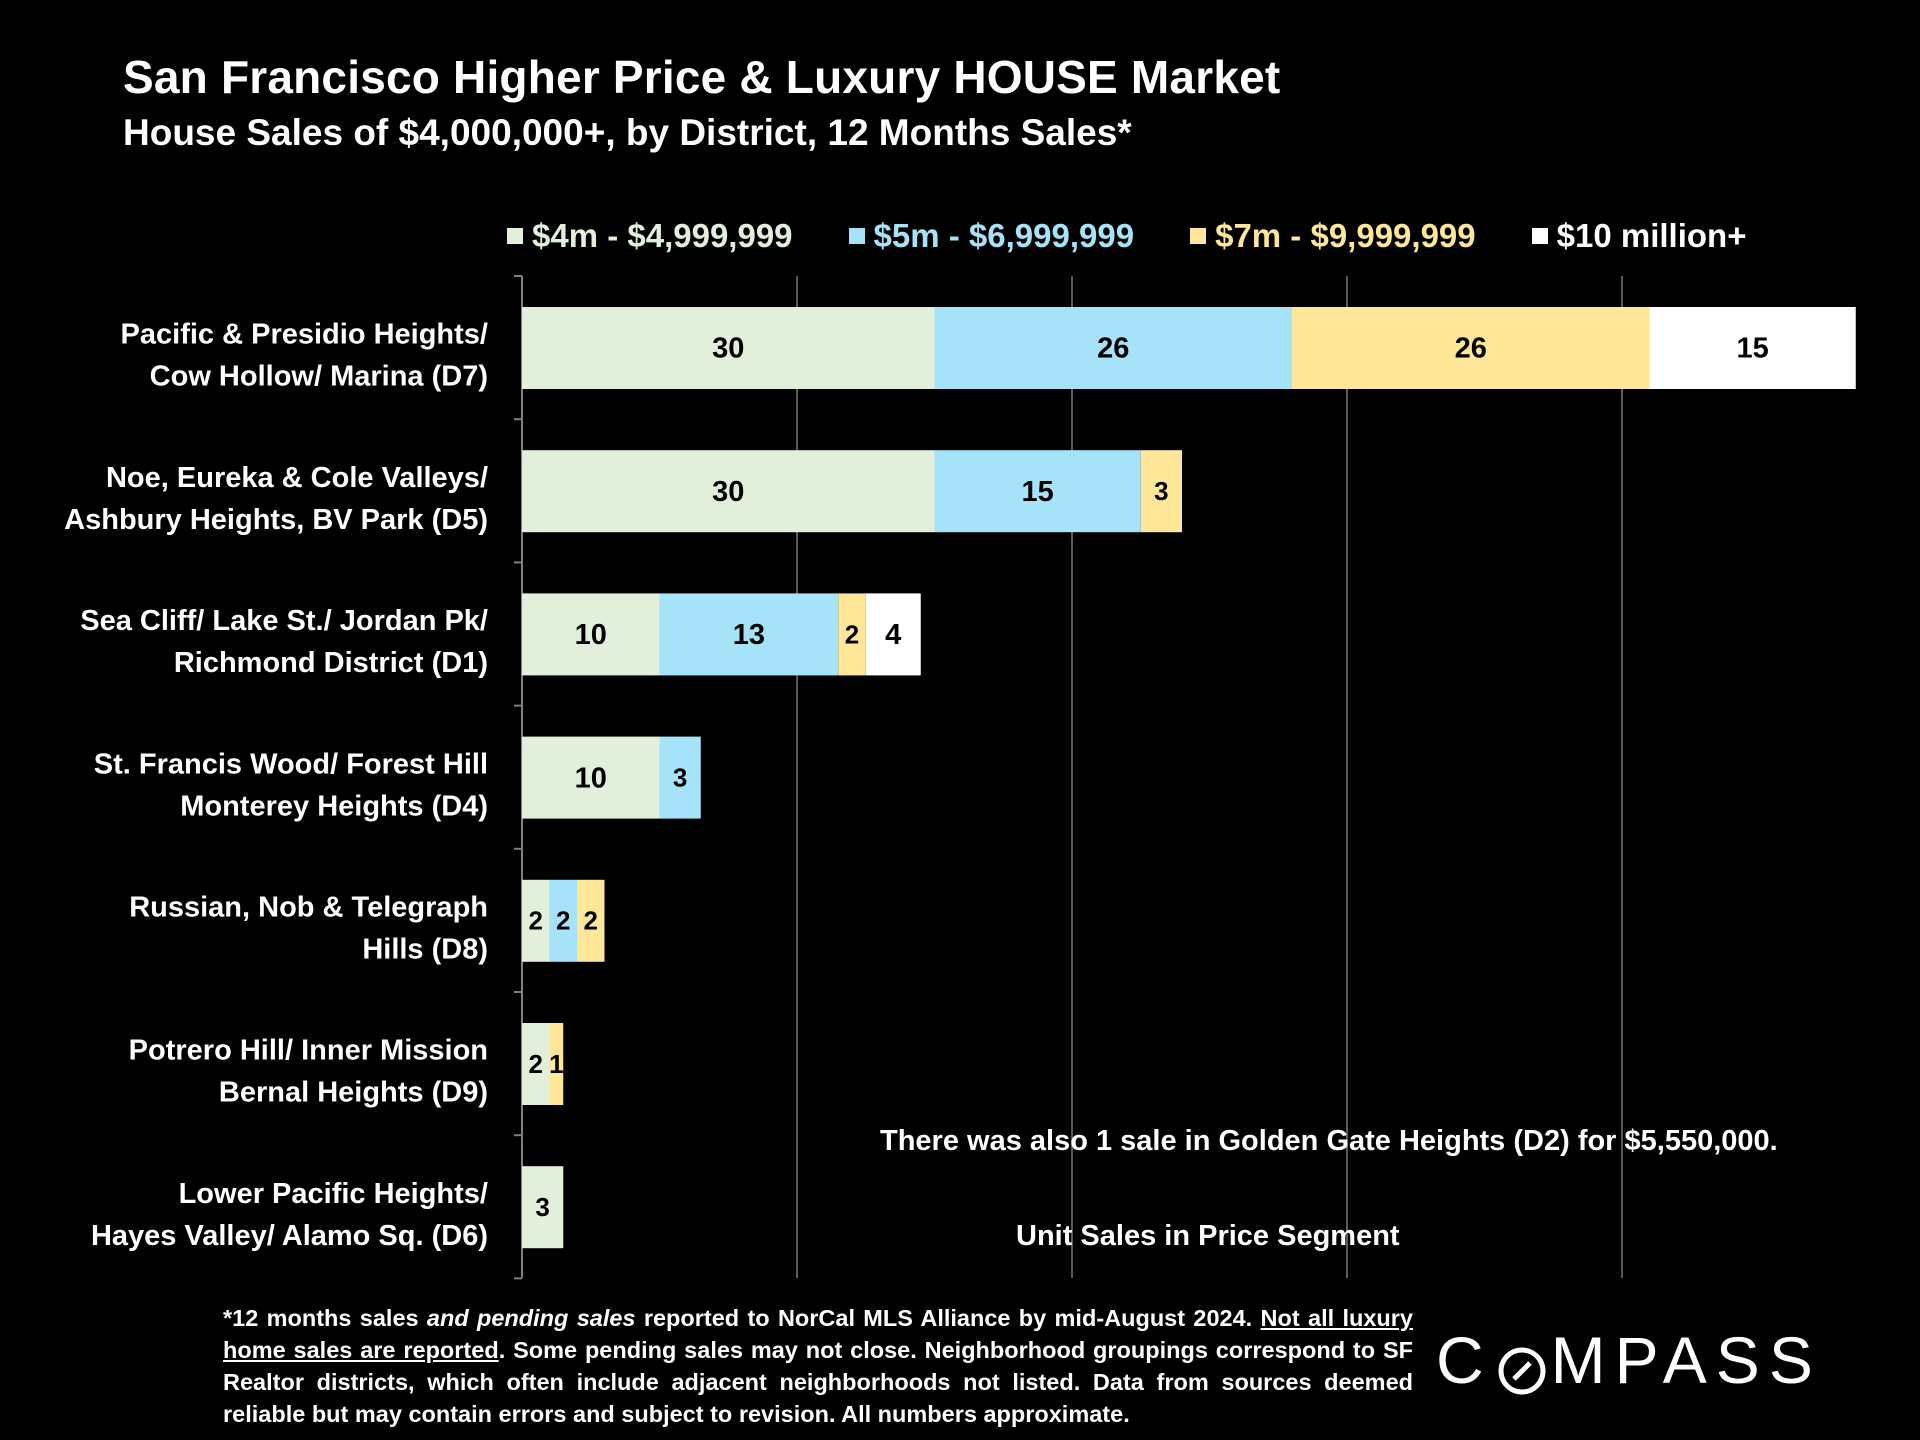  Describe the element at coordinates (1345, 235) in the screenshot. I see `legend-label-7m: $7m - $9,999,999` at that location.